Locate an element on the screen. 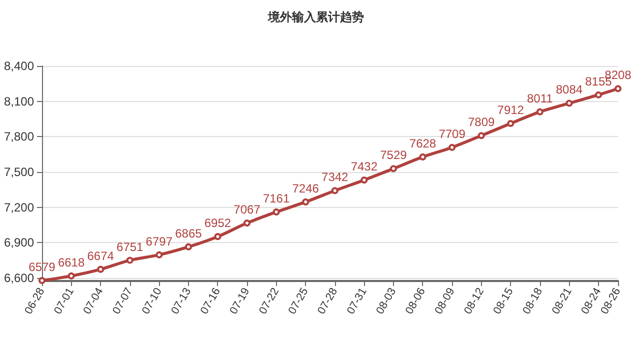 This screenshot has width=632, height=339. data-label: 7432 is located at coordinates (364, 167).